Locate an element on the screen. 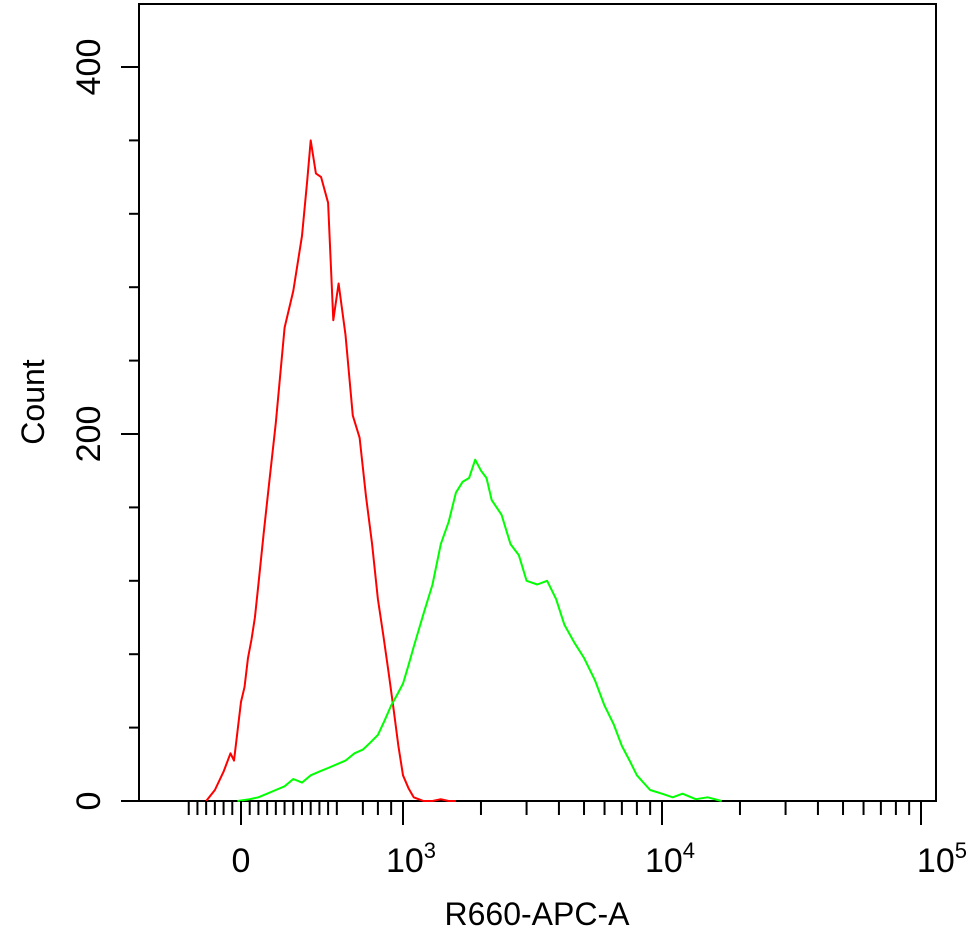 The width and height of the screenshot is (967, 931). x-tick-label: 10³ is located at coordinates (411, 859).